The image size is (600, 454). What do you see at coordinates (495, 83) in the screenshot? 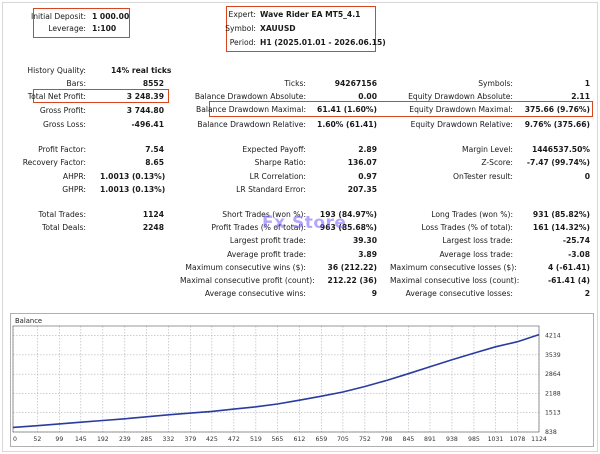
I see `symbols-label: Symbols:` at bounding box center [495, 83].